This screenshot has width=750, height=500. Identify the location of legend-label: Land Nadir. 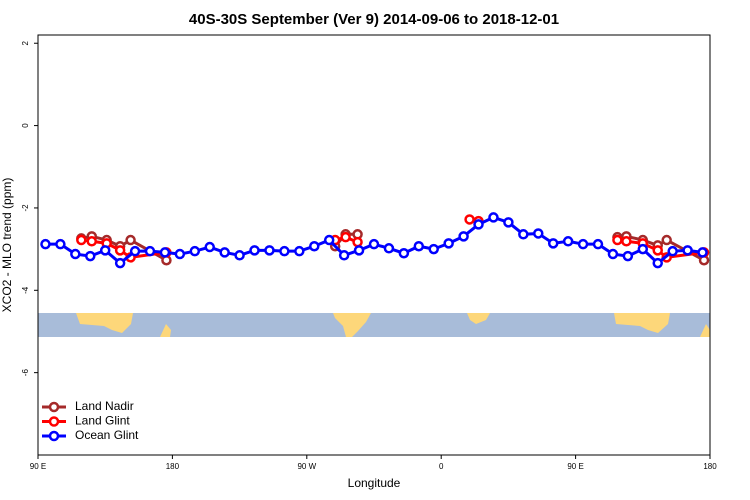
(104, 406).